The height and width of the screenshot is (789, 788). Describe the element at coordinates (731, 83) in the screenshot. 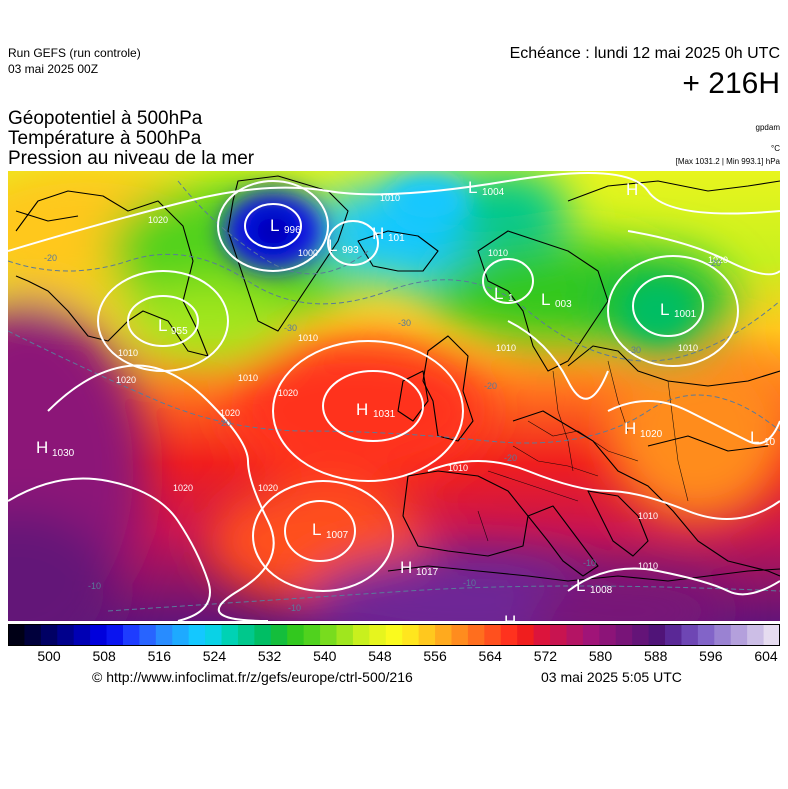

I see `lead-time: + 216H` at that location.